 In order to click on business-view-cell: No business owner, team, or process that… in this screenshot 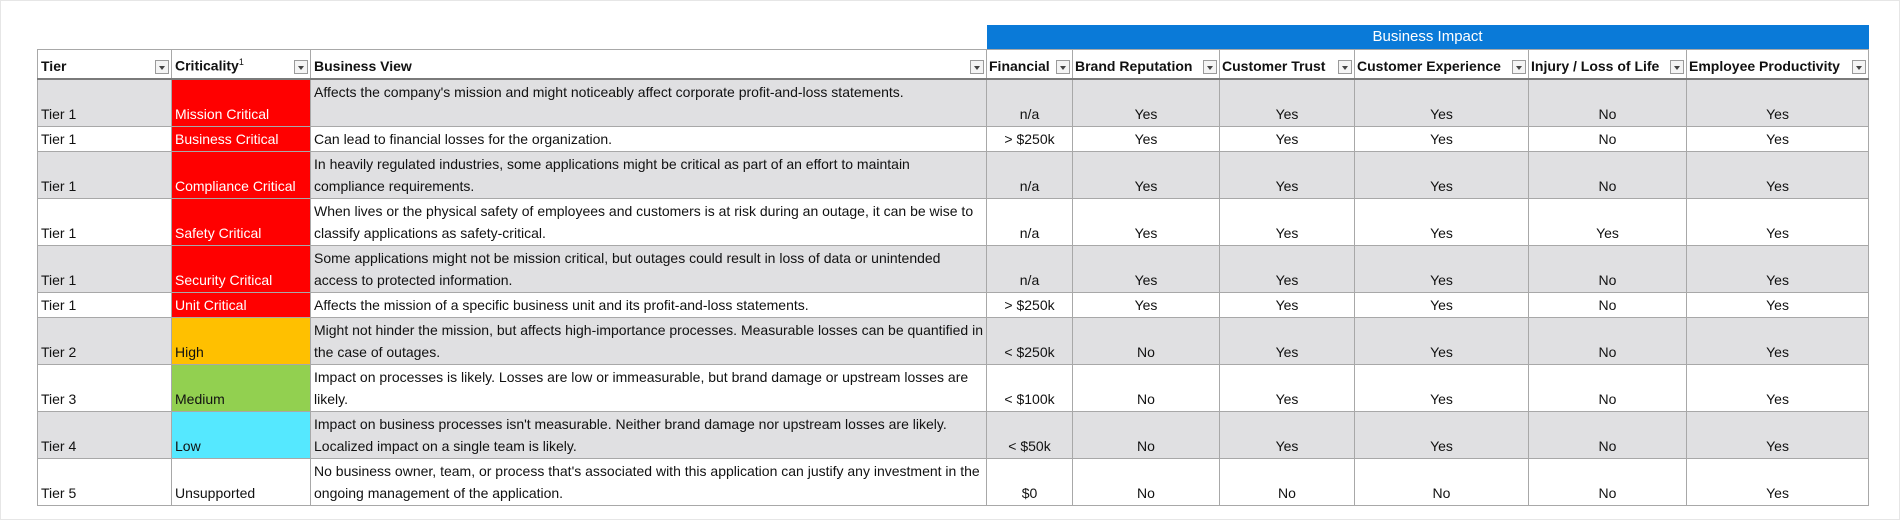, I will do `click(648, 481)`.